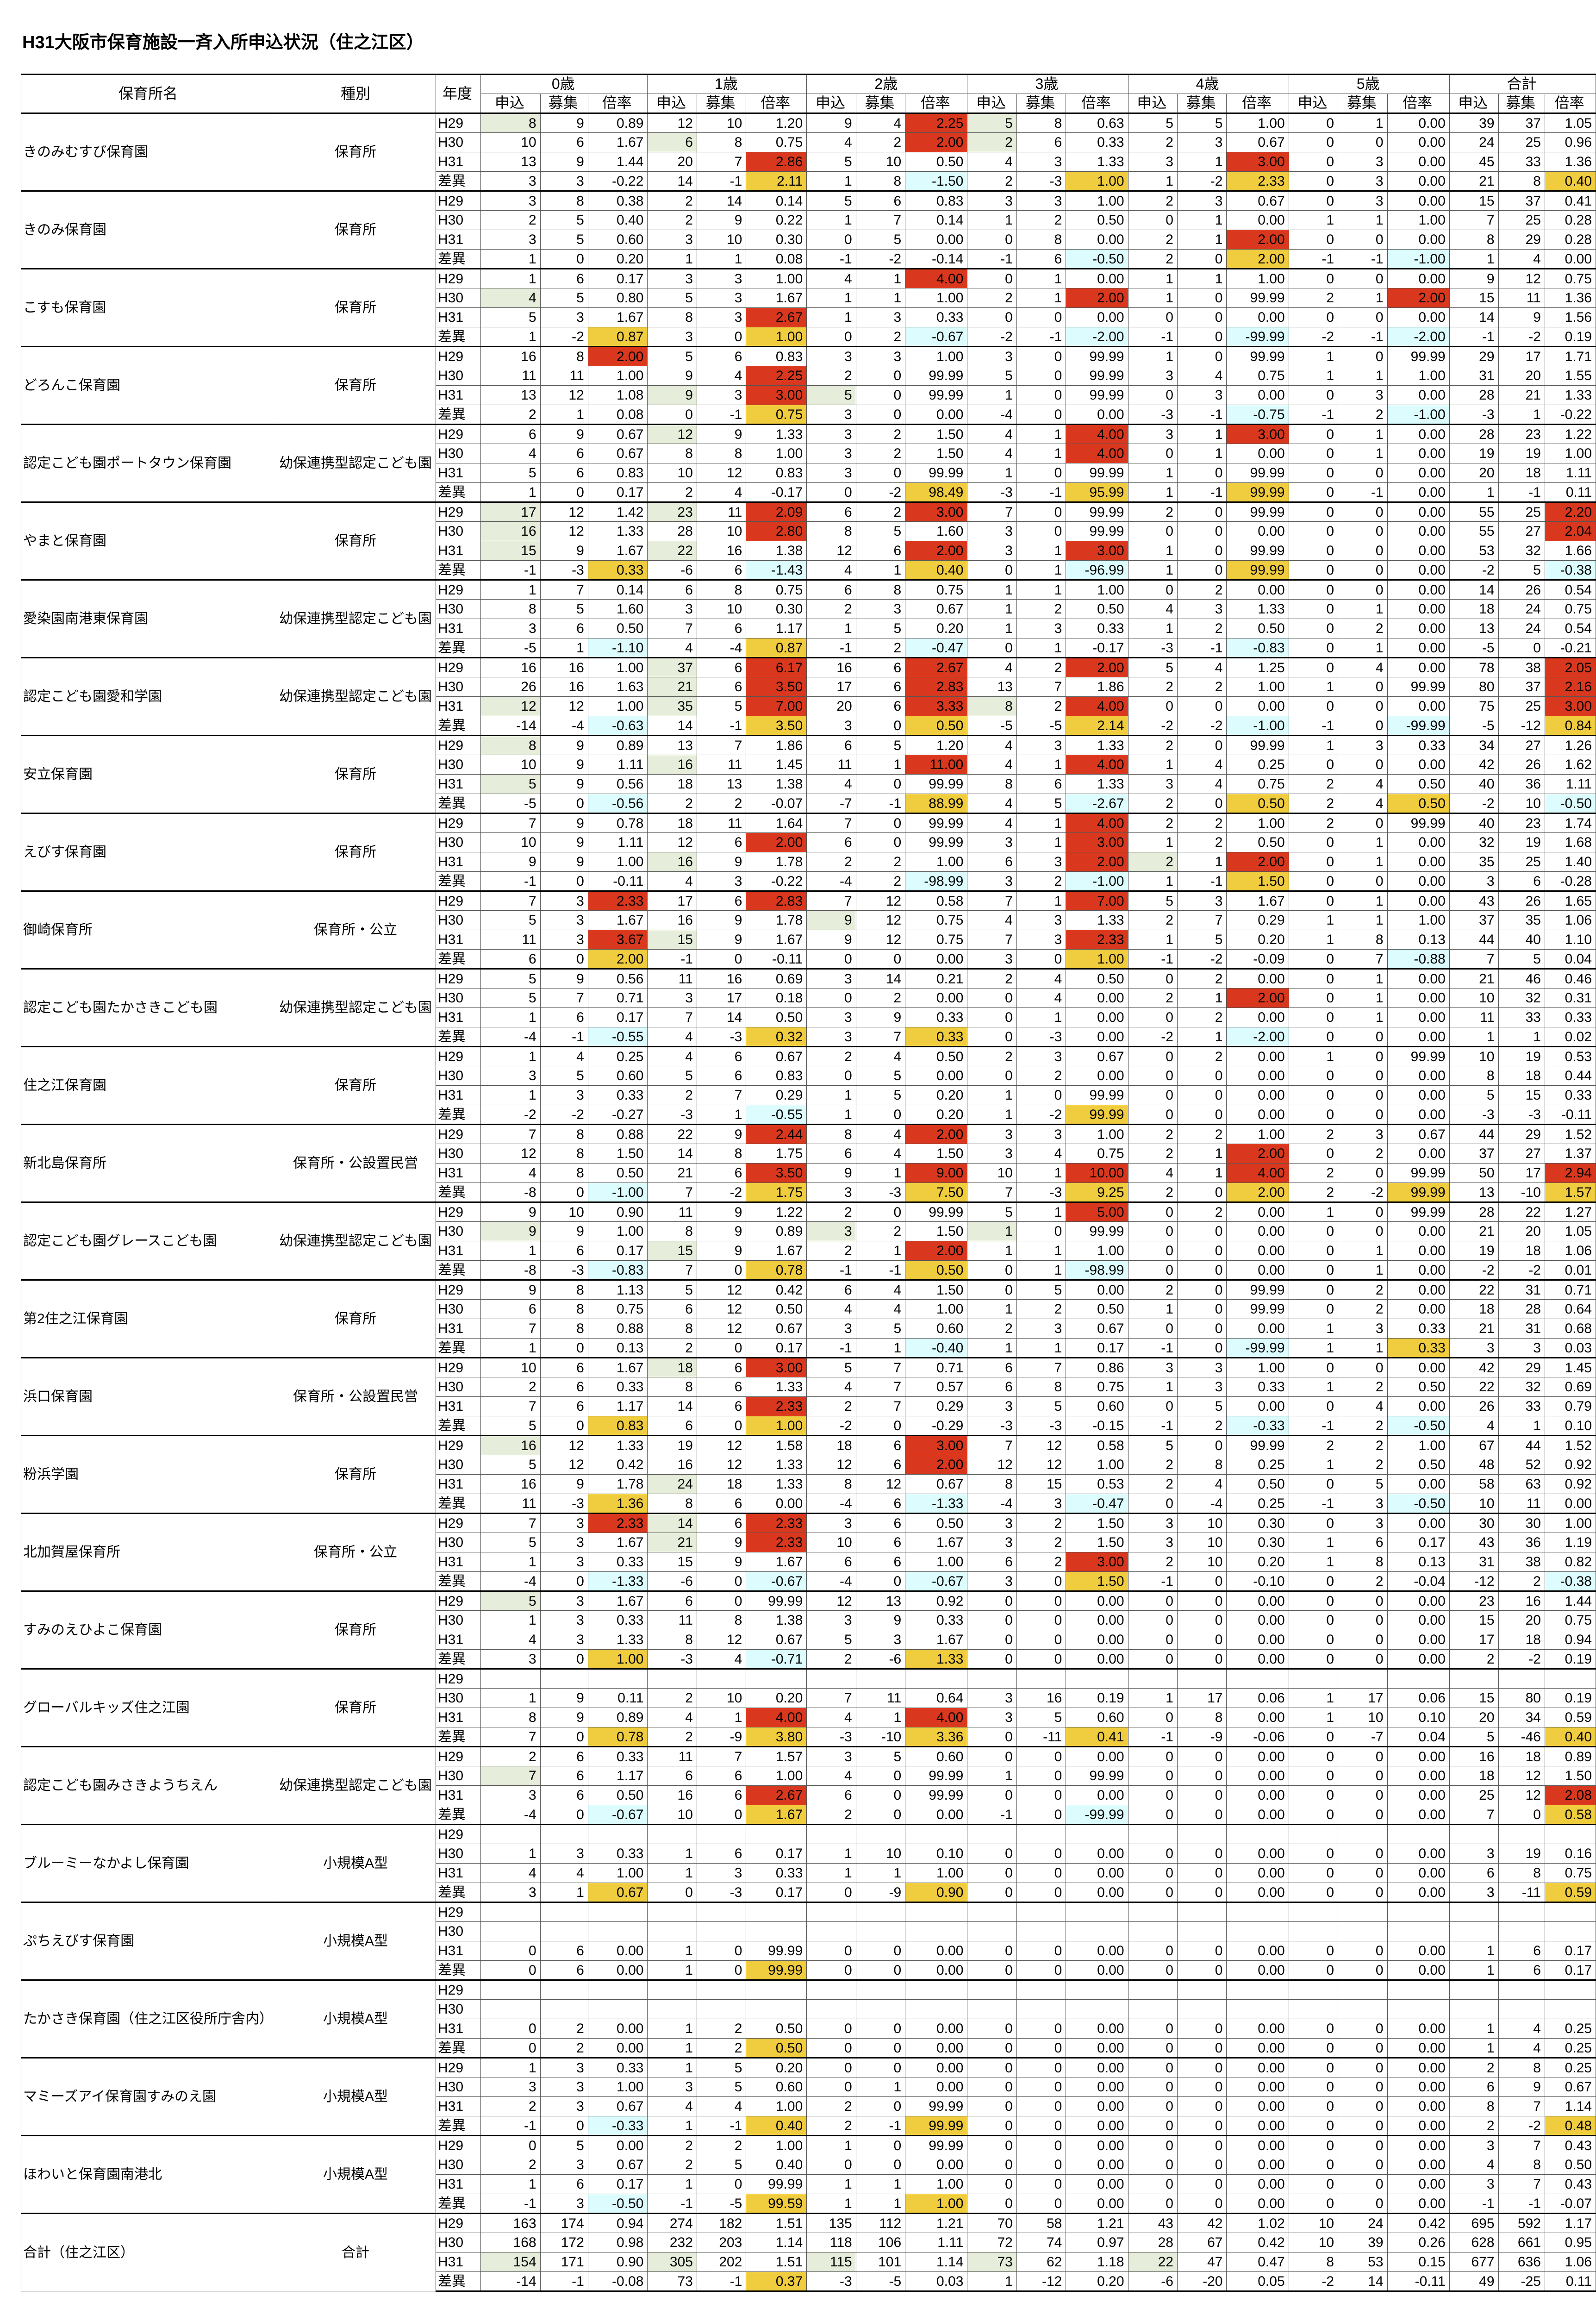  What do you see at coordinates (1418, 1465) in the screenshot?
I see `cell-ratio: 0.50` at bounding box center [1418, 1465].